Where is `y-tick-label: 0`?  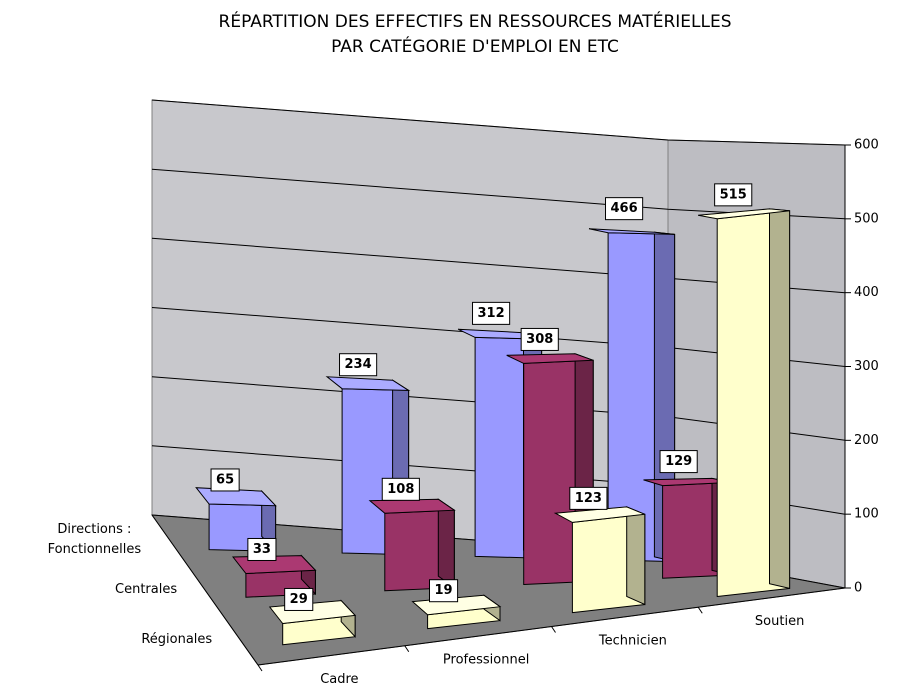
y-tick-label: 0 is located at coordinates (858, 588).